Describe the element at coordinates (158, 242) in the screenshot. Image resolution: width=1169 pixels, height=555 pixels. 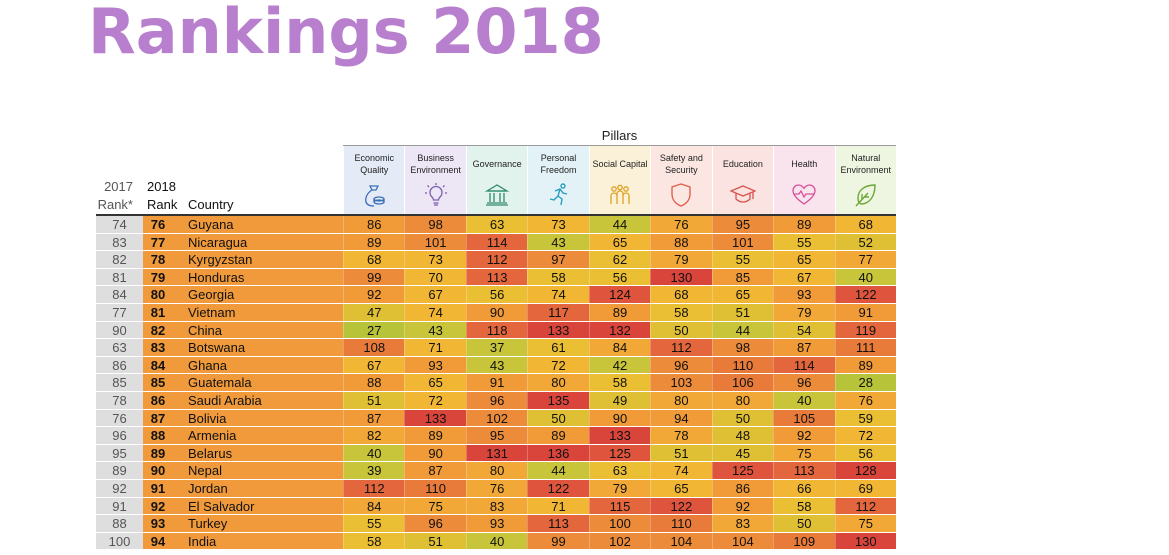
I see `rank-2018-cell: 77` at that location.